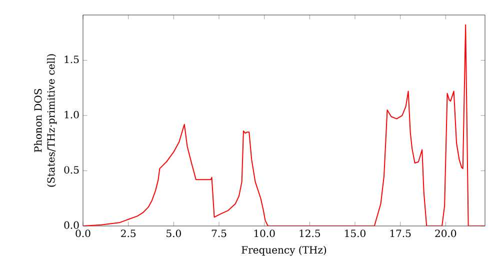  What do you see at coordinates (71, 170) in the screenshot?
I see `y-tick-label: 0.5` at bounding box center [71, 170].